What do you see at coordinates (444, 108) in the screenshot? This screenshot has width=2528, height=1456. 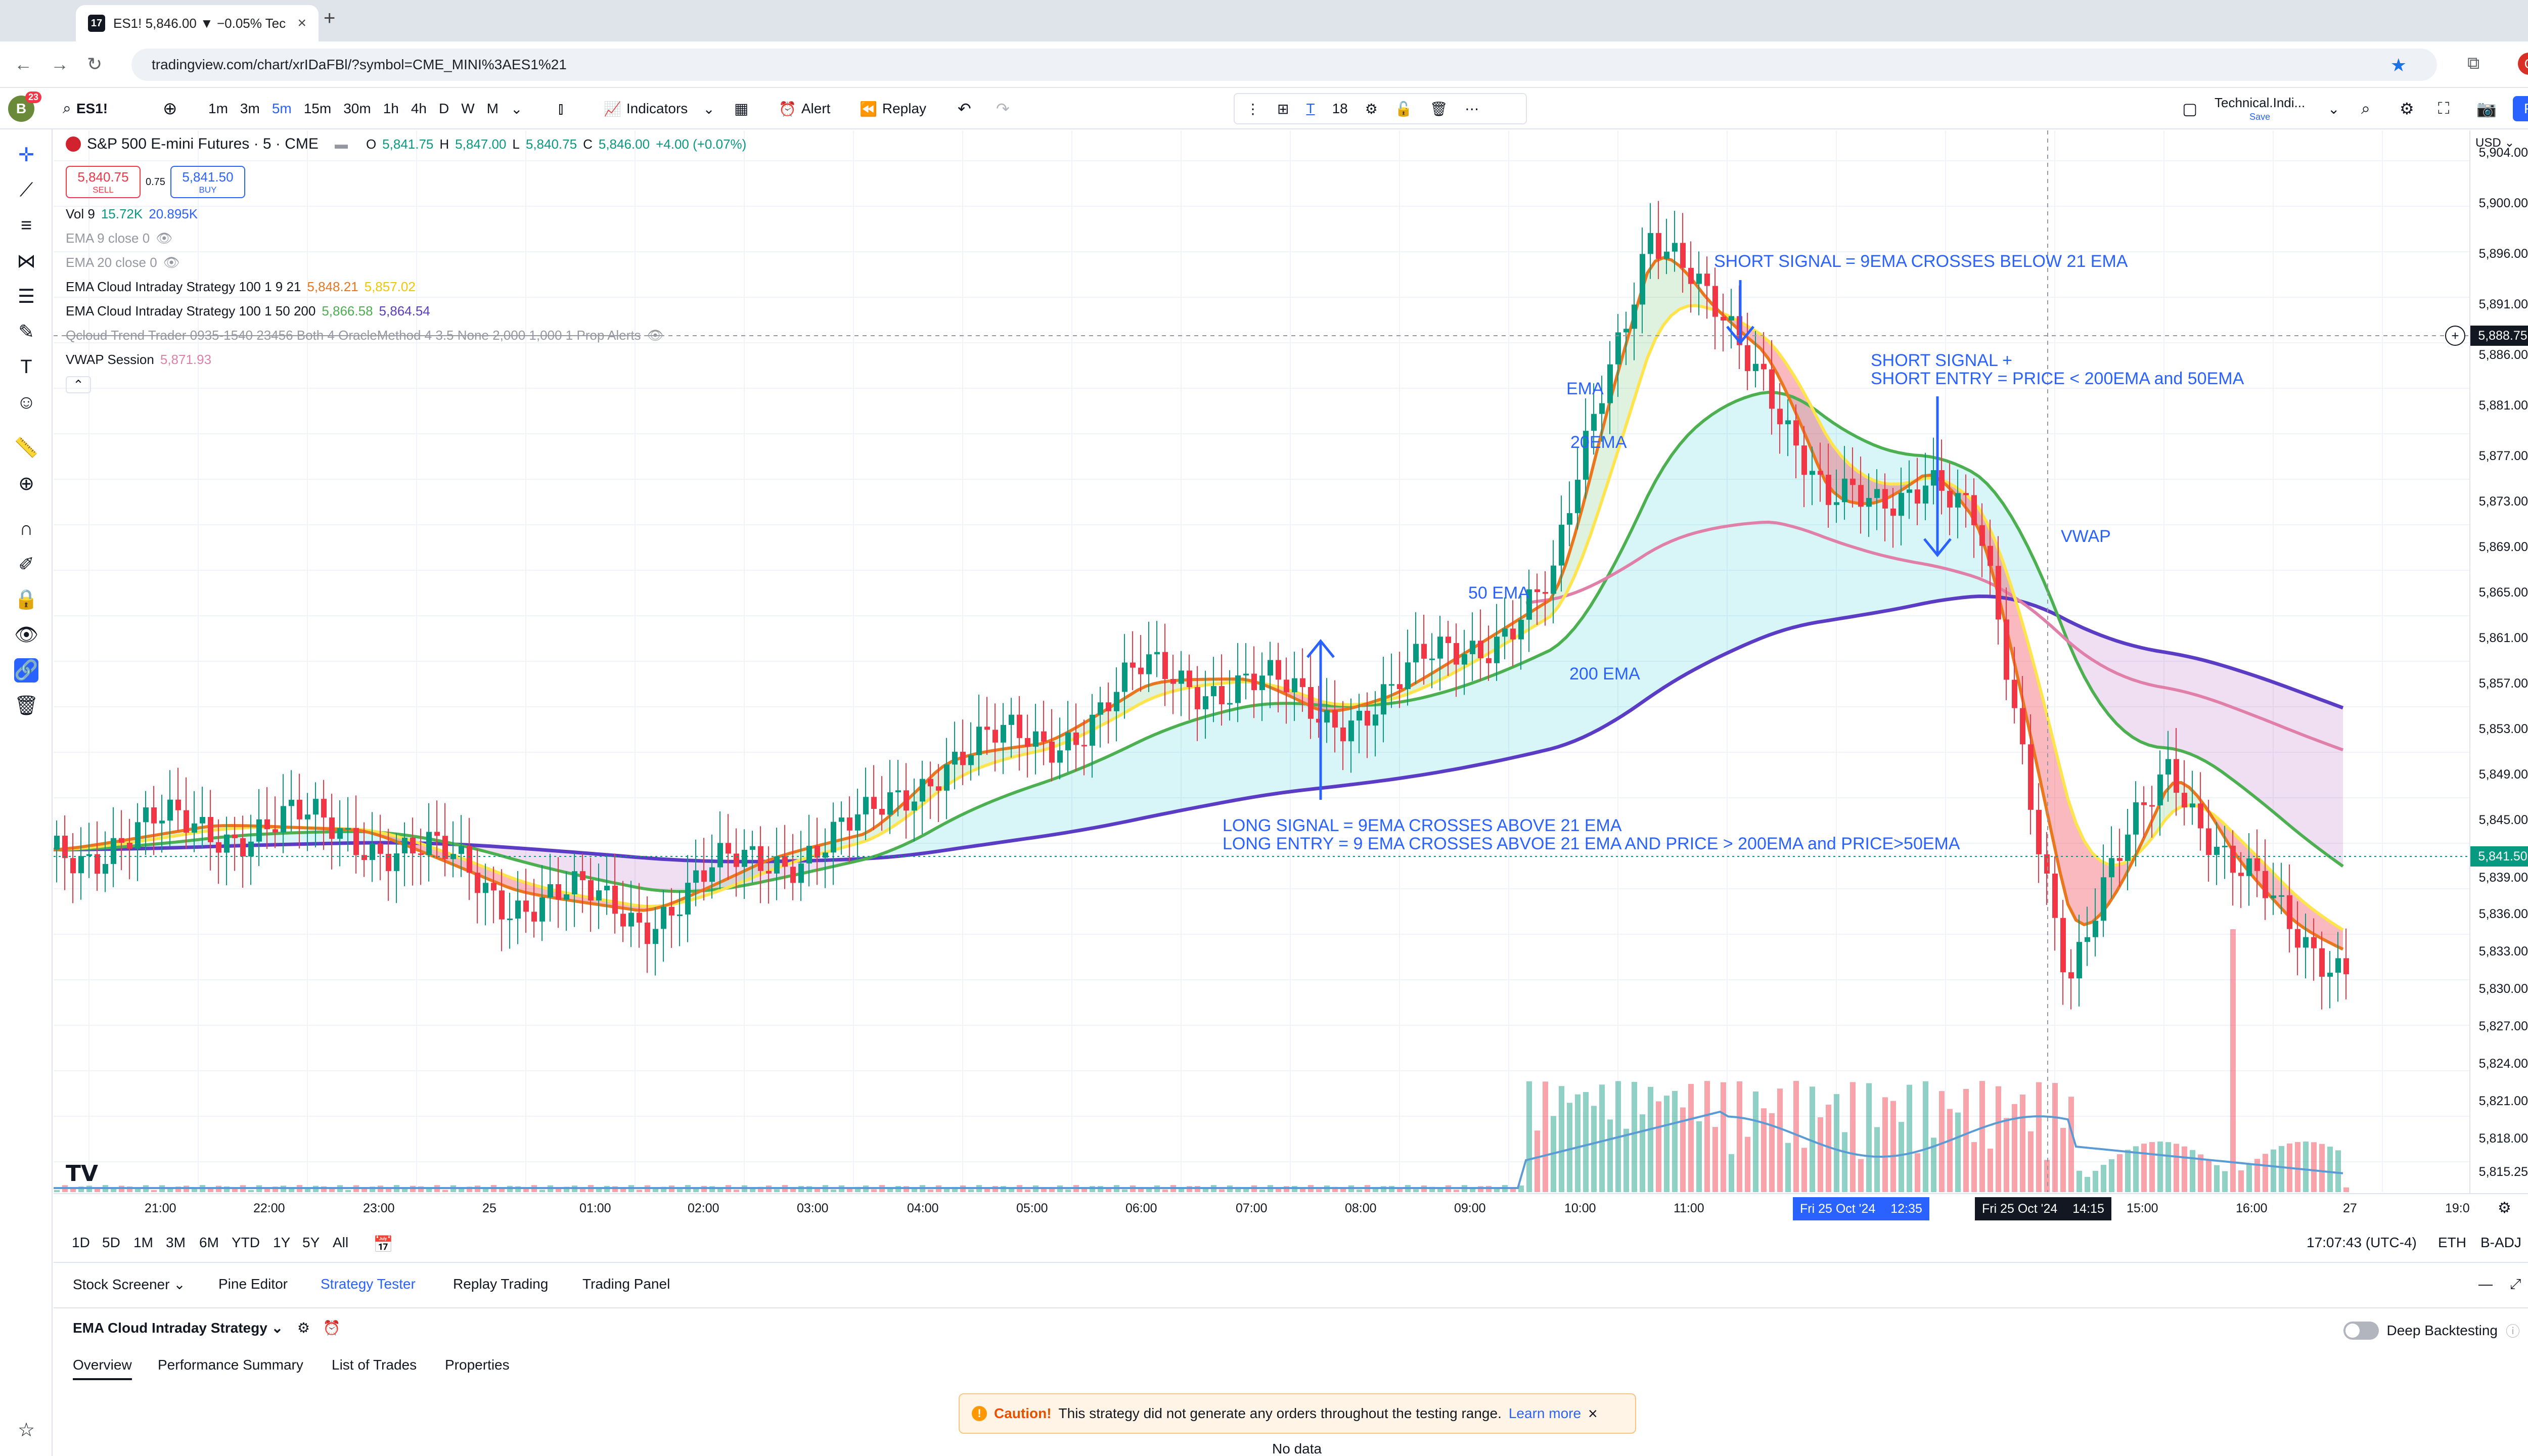 I see `timeframe-d: D` at bounding box center [444, 108].